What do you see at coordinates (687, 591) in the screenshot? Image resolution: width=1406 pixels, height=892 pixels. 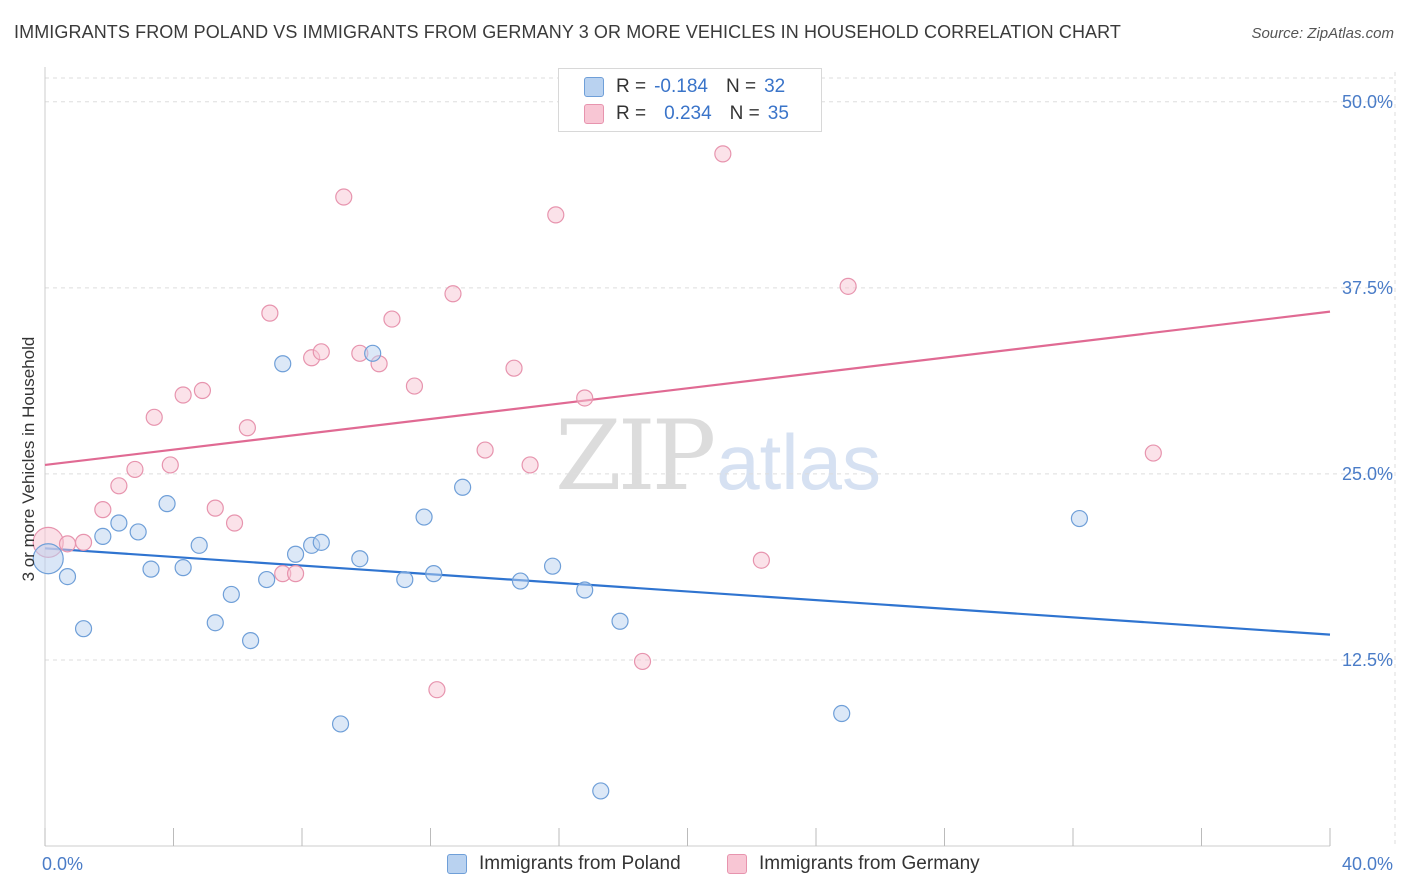 I see `trend-line-poland` at bounding box center [687, 591].